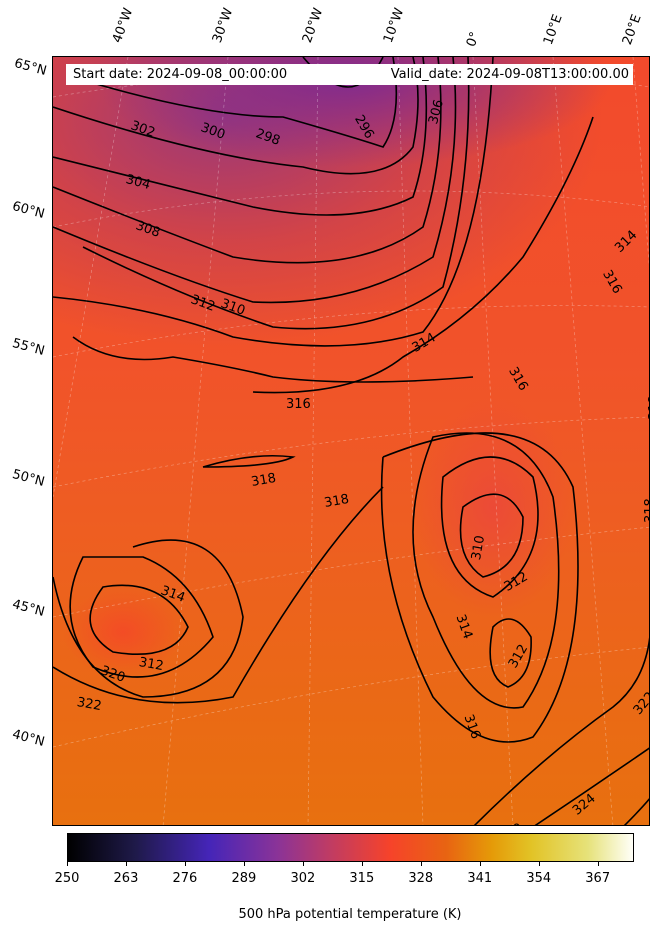 The image size is (659, 936). What do you see at coordinates (313, 25) in the screenshot?
I see `lon-label: 20°W` at bounding box center [313, 25].